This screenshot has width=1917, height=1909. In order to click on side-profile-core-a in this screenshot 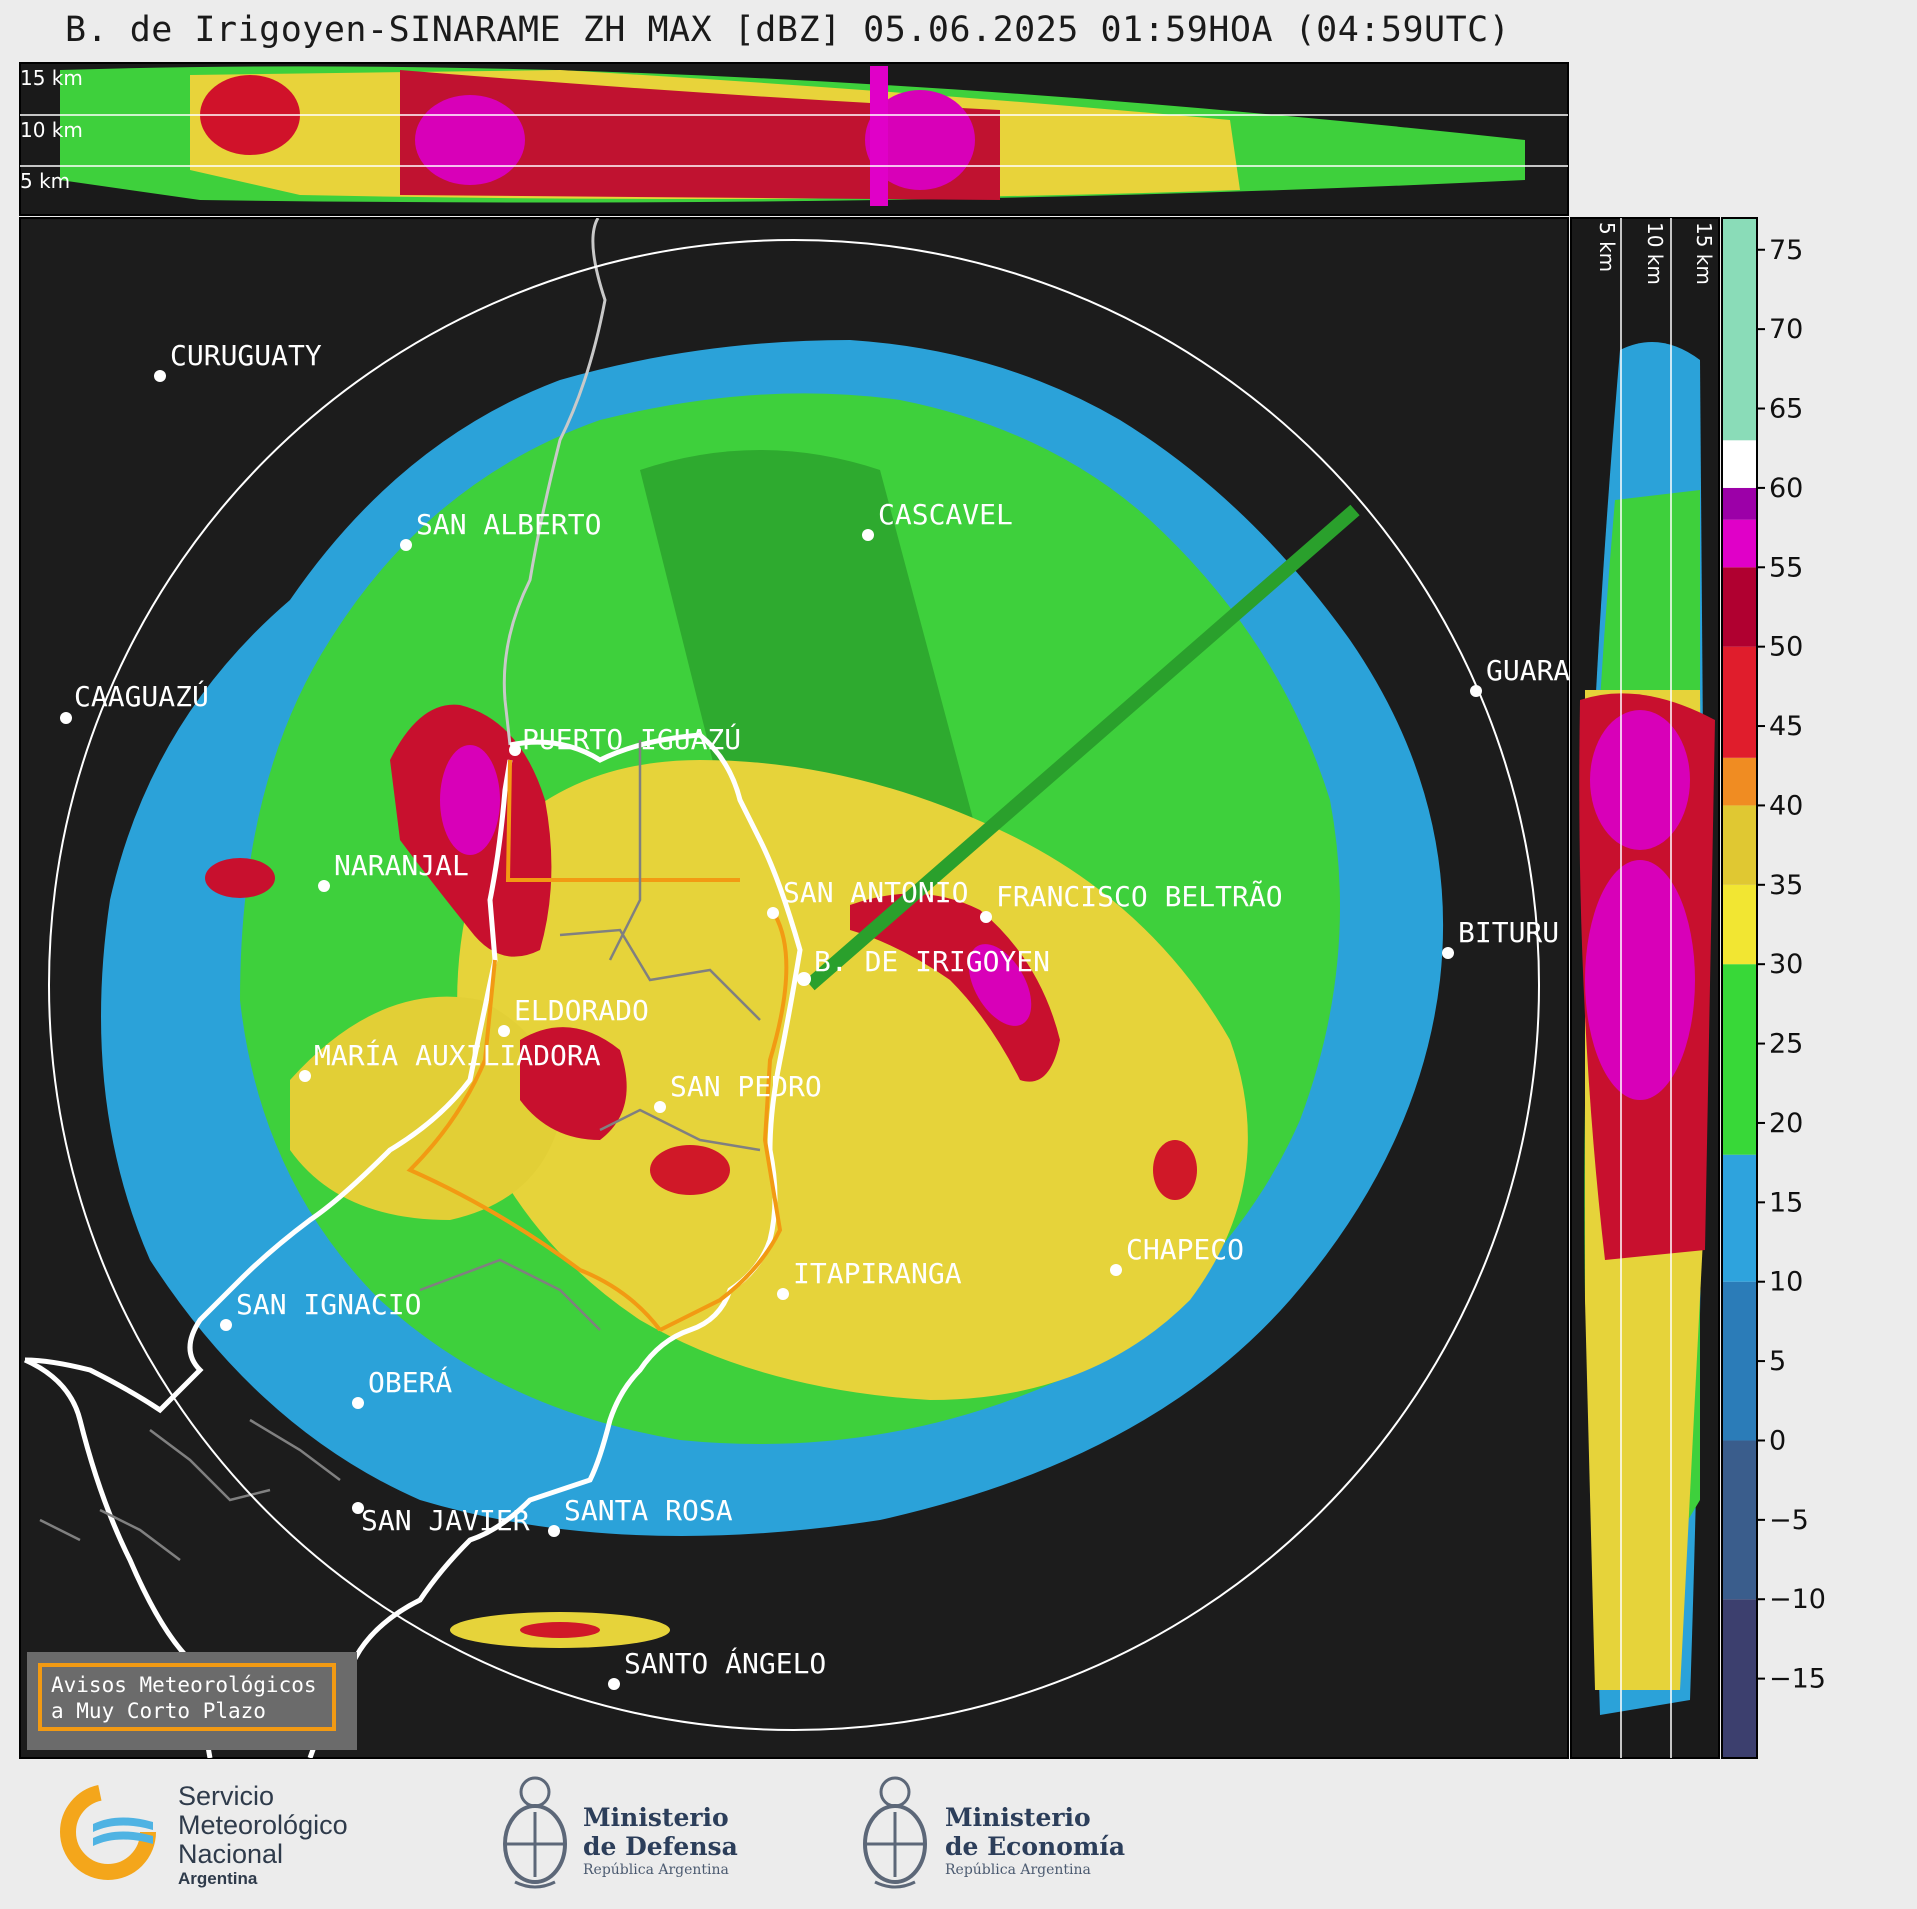, I will do `click(1640, 780)`.